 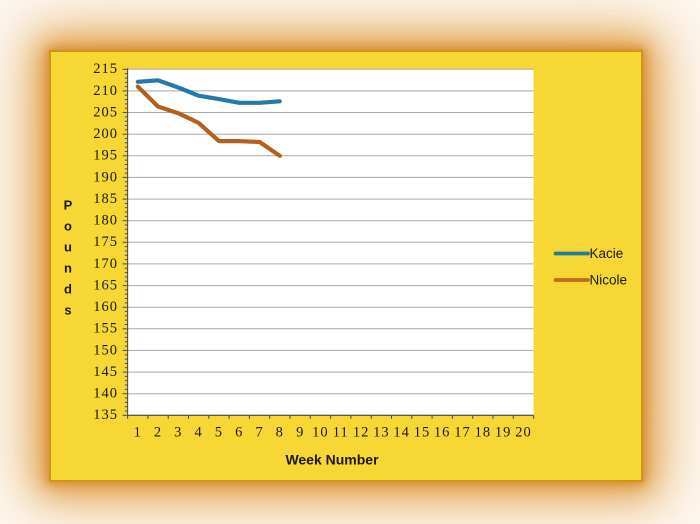 What do you see at coordinates (198, 433) in the screenshot?
I see `svg-text: 4` at bounding box center [198, 433].